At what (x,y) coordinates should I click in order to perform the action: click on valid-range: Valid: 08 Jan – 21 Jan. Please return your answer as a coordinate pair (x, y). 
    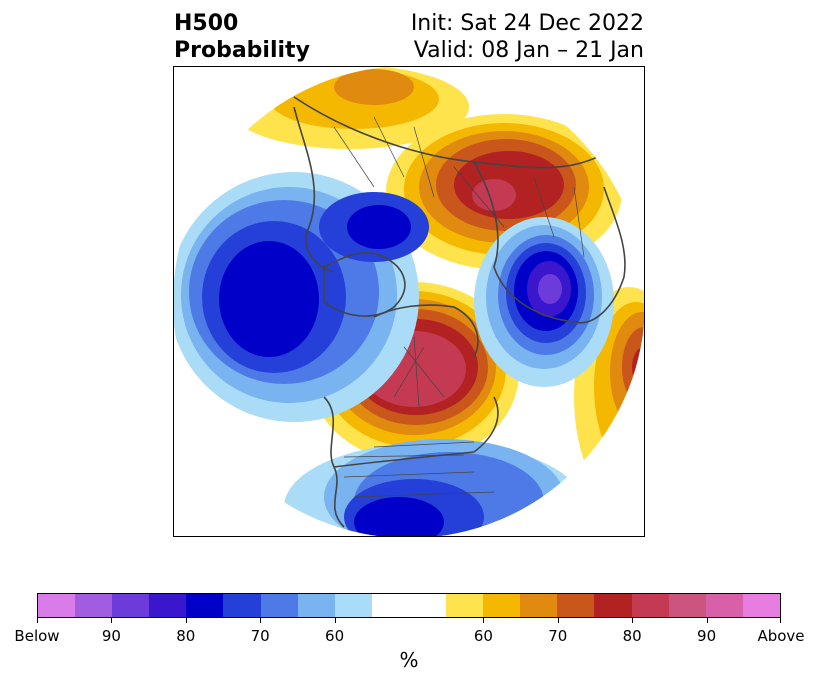
    Looking at the image, I should click on (528, 50).